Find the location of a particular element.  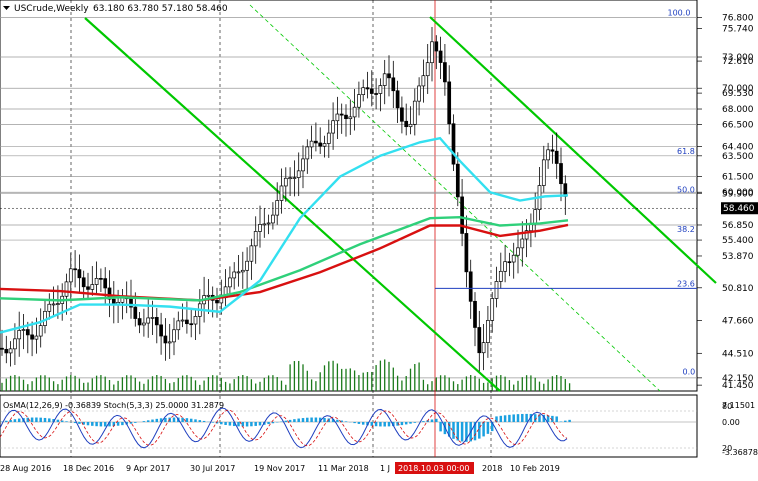

price-label-3: 72.610 is located at coordinates (738, 62).